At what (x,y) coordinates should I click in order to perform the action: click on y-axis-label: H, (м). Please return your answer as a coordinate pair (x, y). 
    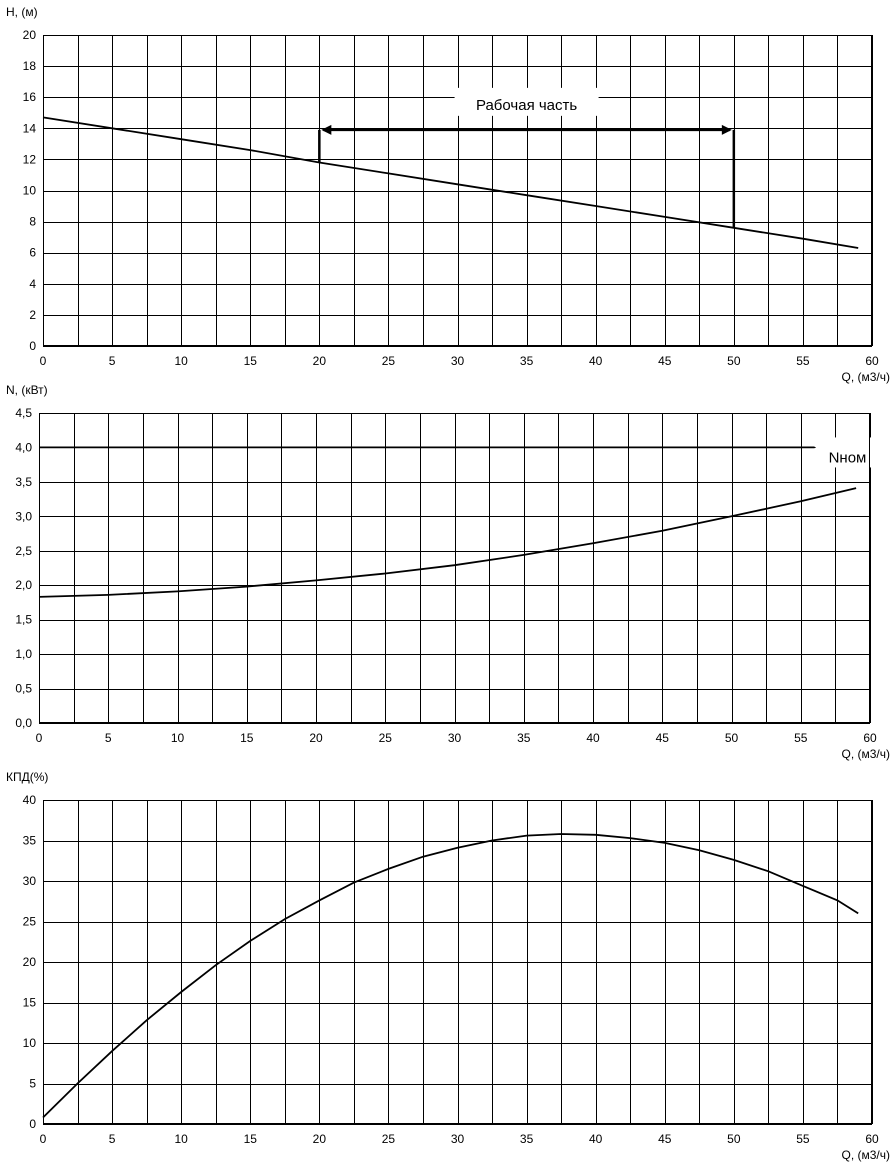
    Looking at the image, I should click on (22, 12).